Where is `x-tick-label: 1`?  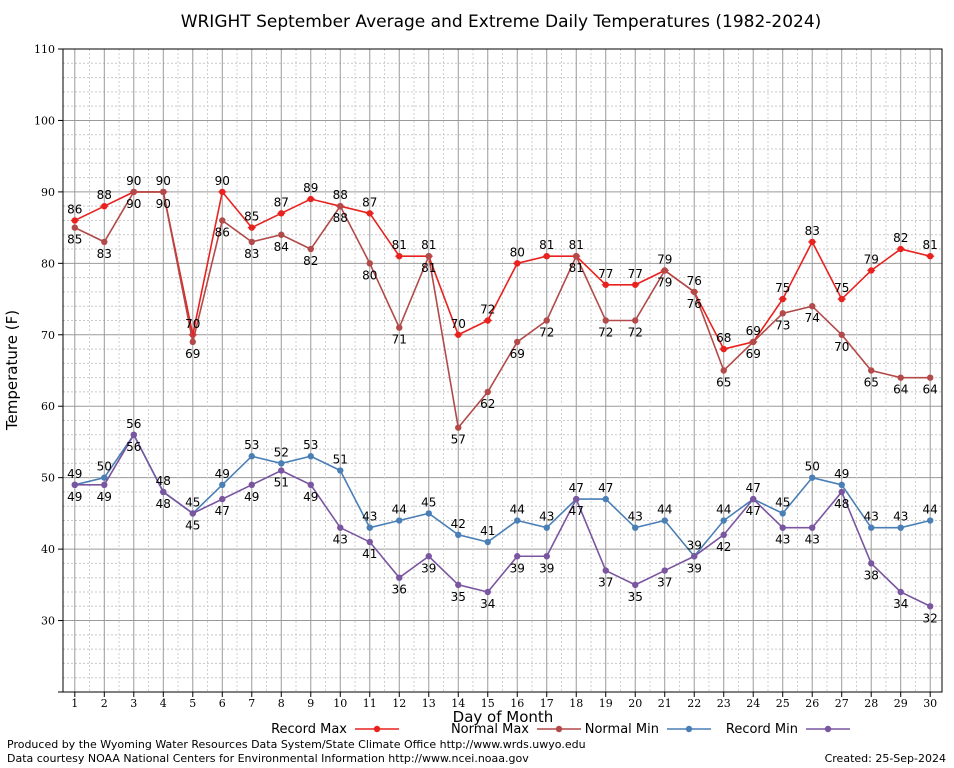 x-tick-label: 1 is located at coordinates (74, 703).